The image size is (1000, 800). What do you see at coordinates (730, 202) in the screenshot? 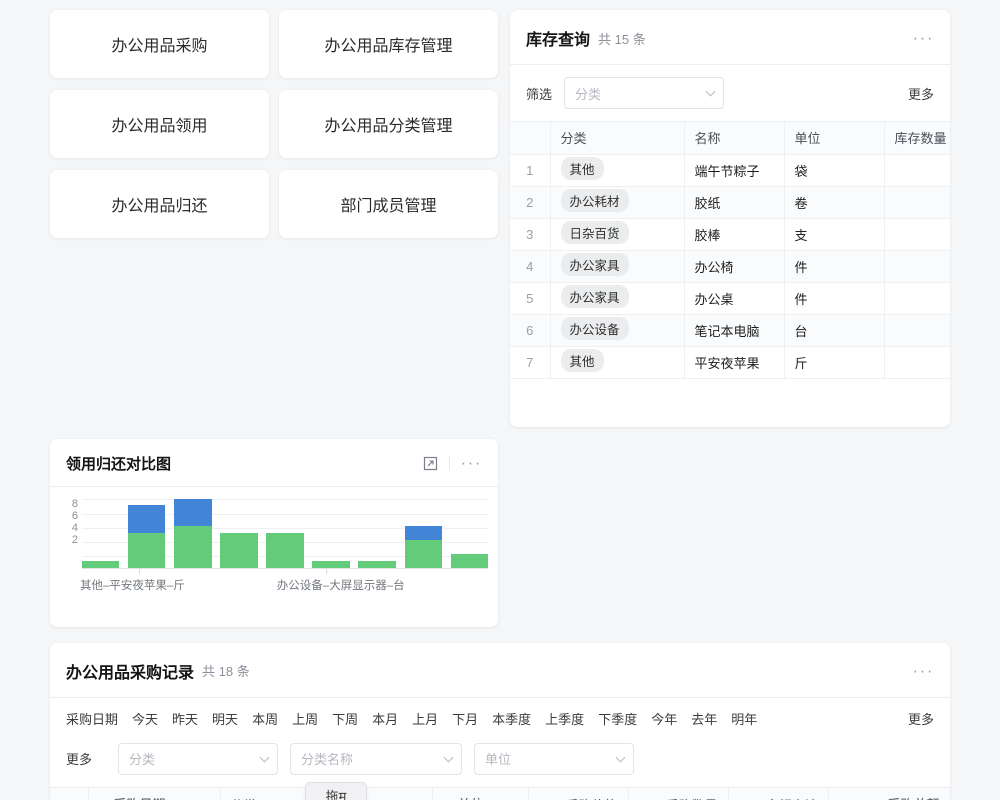
I see `table-row: 2 办公耗材 胶纸 卷` at bounding box center [730, 202].